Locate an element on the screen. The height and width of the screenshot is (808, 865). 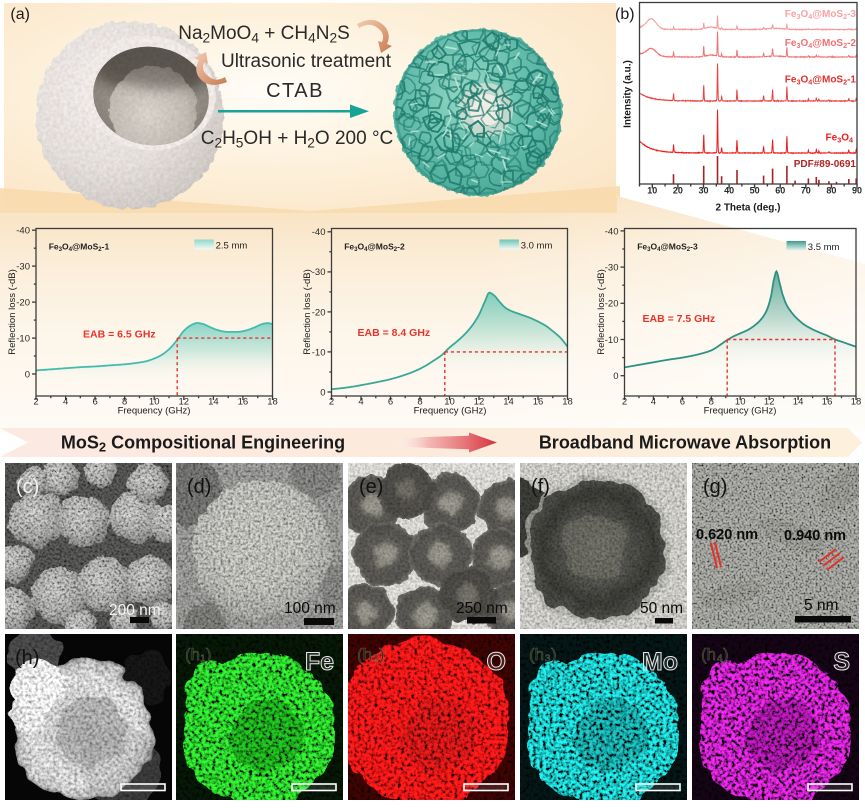
svg-text:MoS2​ Compositional Engineerin: MoS2​ Compositional Engineering is located at coordinates (203, 444).